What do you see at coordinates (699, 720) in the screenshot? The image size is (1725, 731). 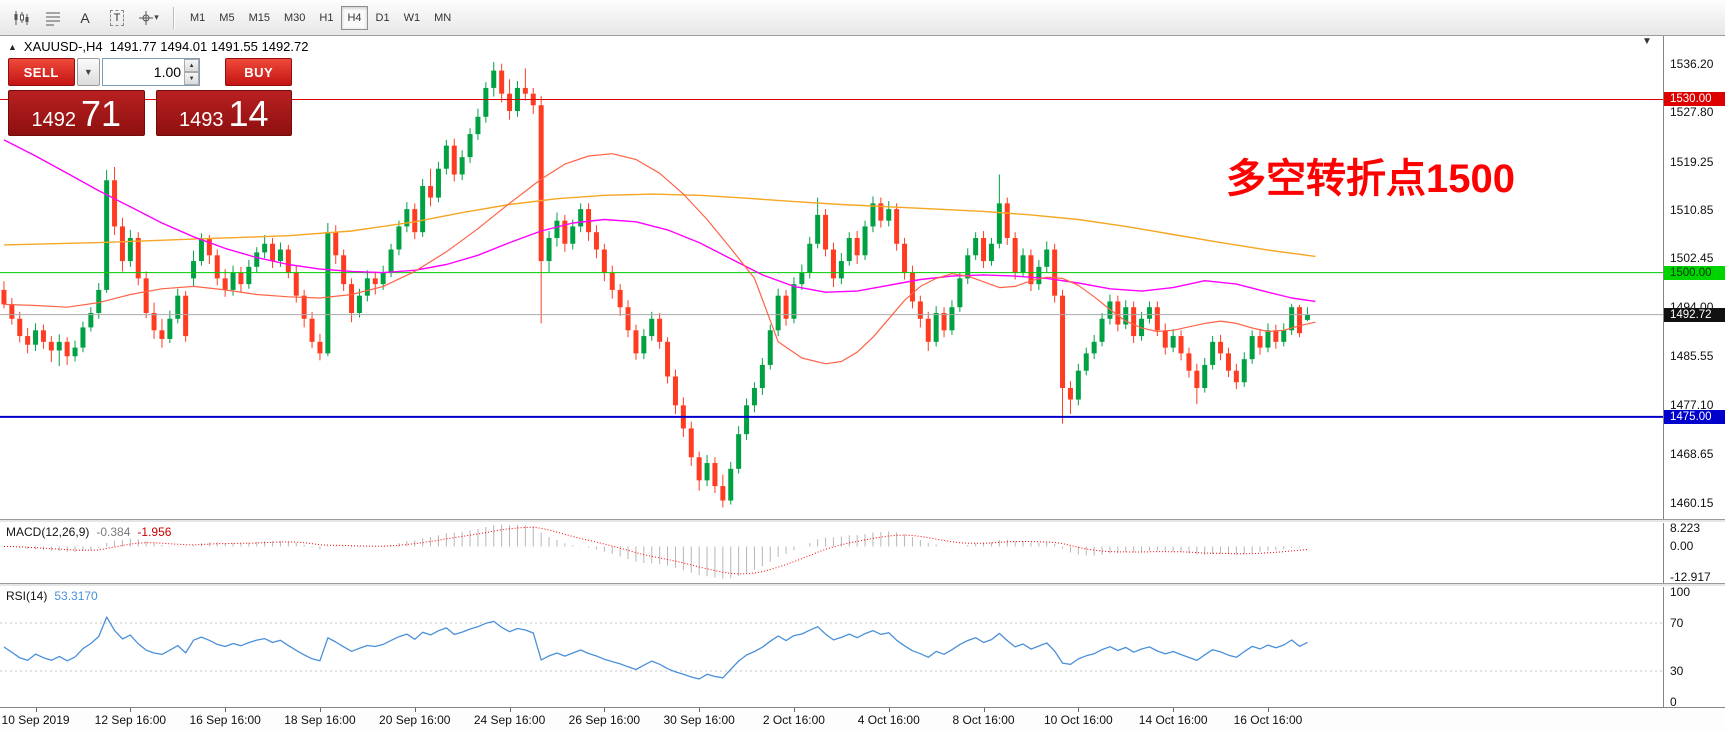 I see `time-tick: 30 Sep 16:00` at bounding box center [699, 720].